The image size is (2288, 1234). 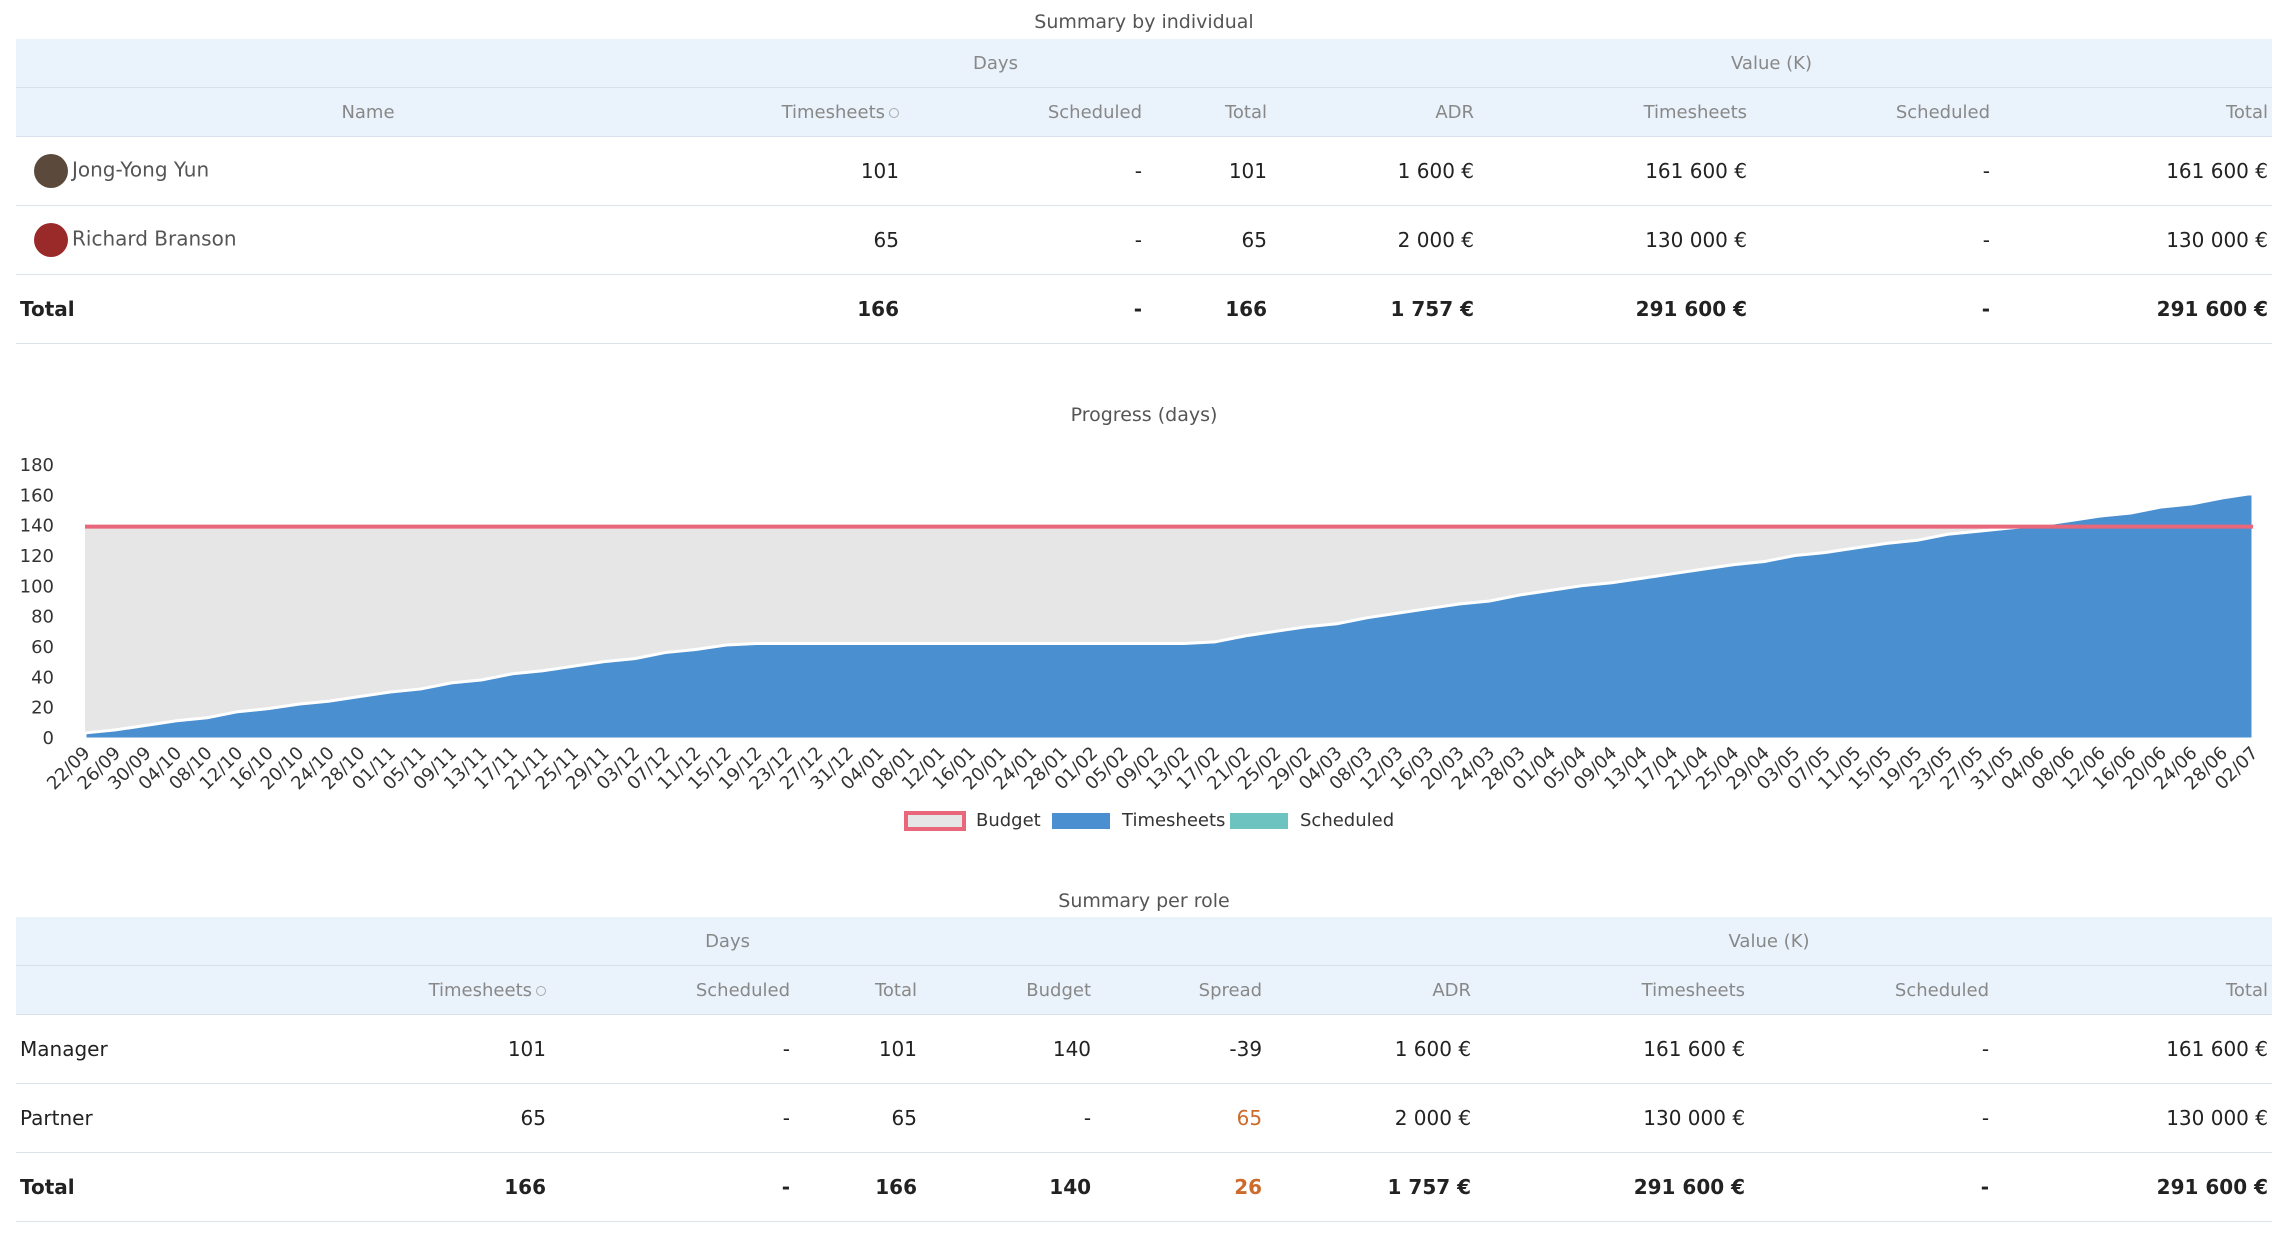 What do you see at coordinates (1008, 990) in the screenshot?
I see `column-header: Budget` at bounding box center [1008, 990].